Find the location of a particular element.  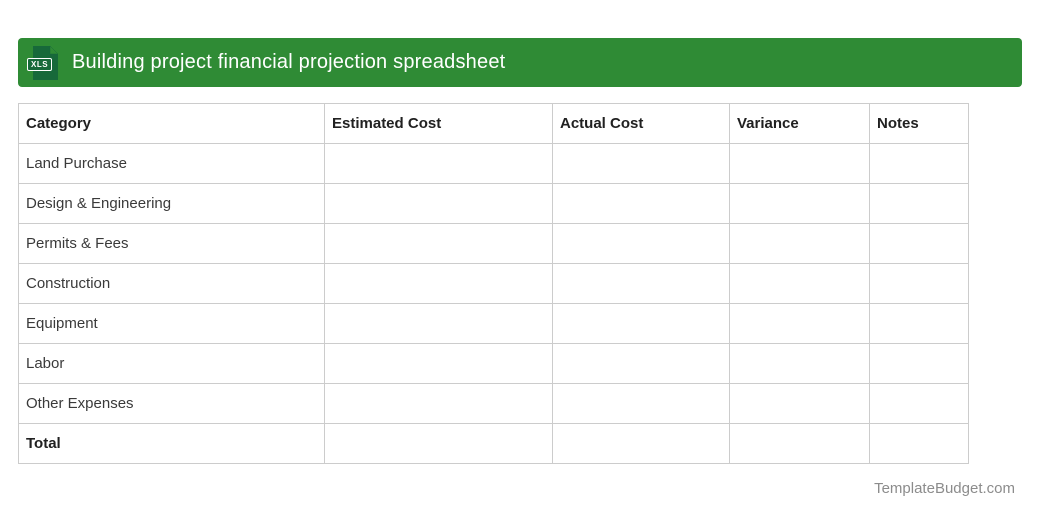

table-row: Equipment is located at coordinates (493, 323).